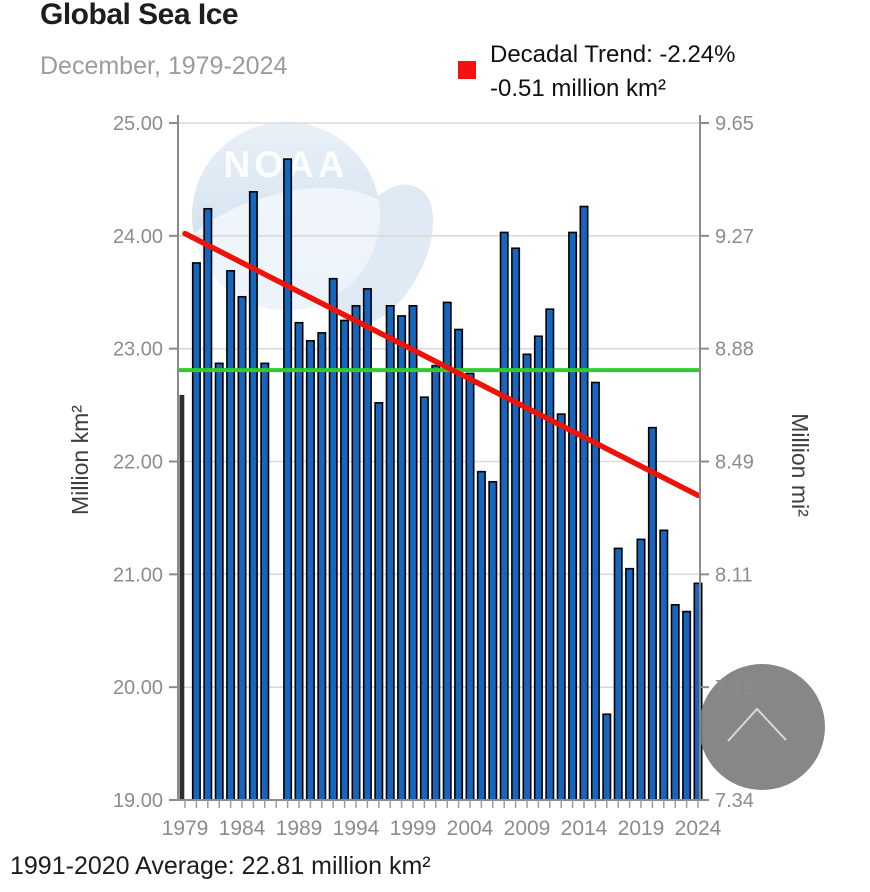 The width and height of the screenshot is (870, 892). Describe the element at coordinates (447, 551) in the screenshot. I see `bar-2002` at that location.